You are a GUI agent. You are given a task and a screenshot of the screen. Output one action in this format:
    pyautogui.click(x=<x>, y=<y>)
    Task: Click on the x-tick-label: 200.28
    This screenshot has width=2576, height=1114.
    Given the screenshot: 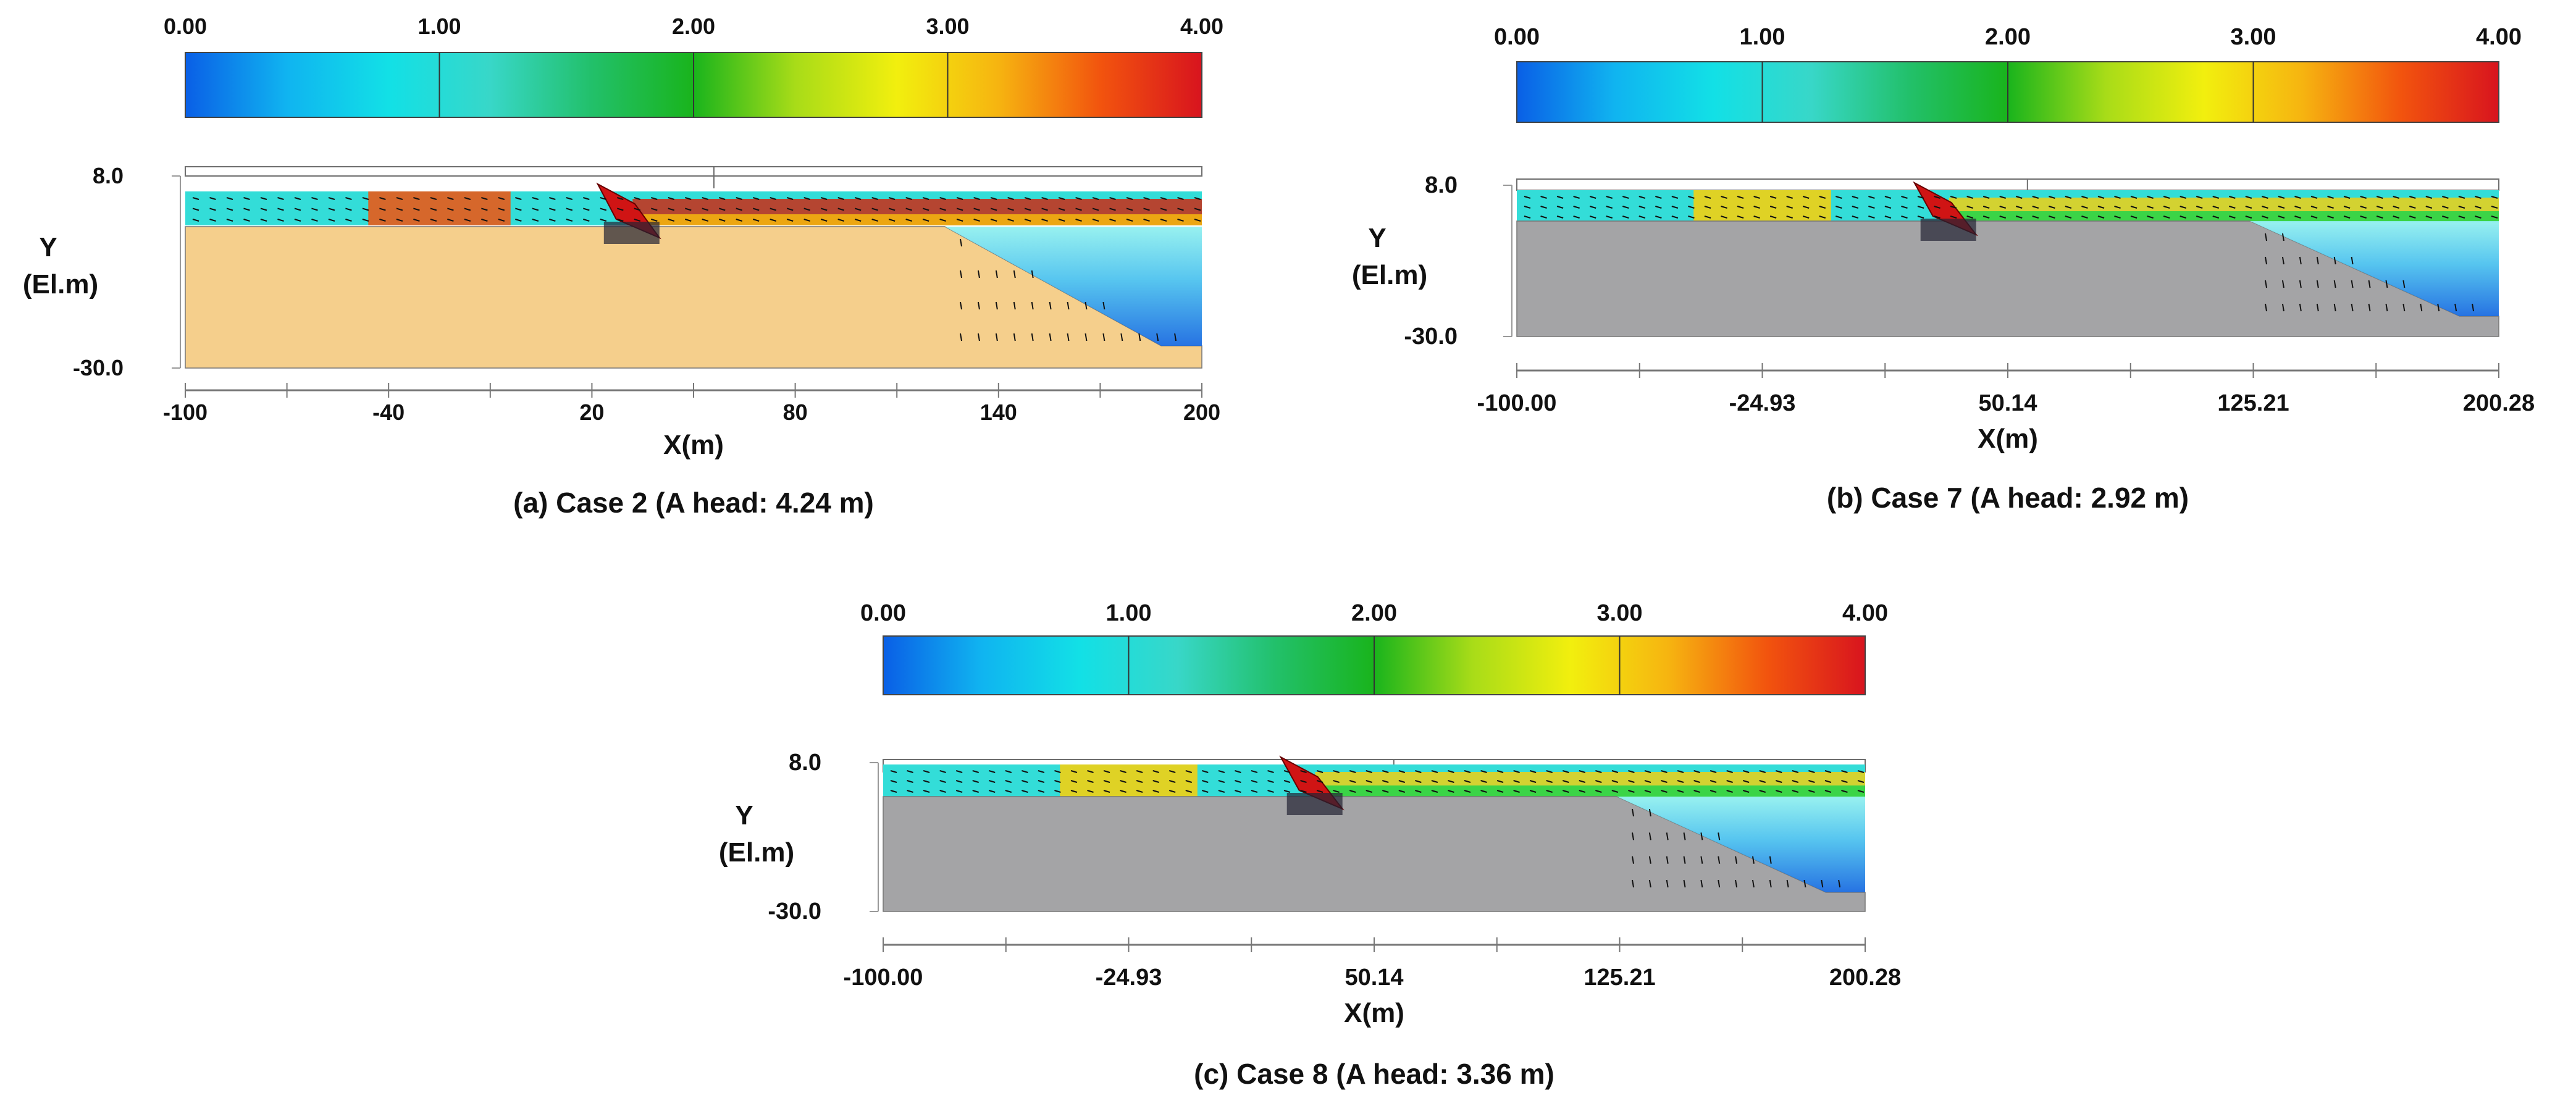 What is the action you would take?
    pyautogui.click(x=2499, y=403)
    